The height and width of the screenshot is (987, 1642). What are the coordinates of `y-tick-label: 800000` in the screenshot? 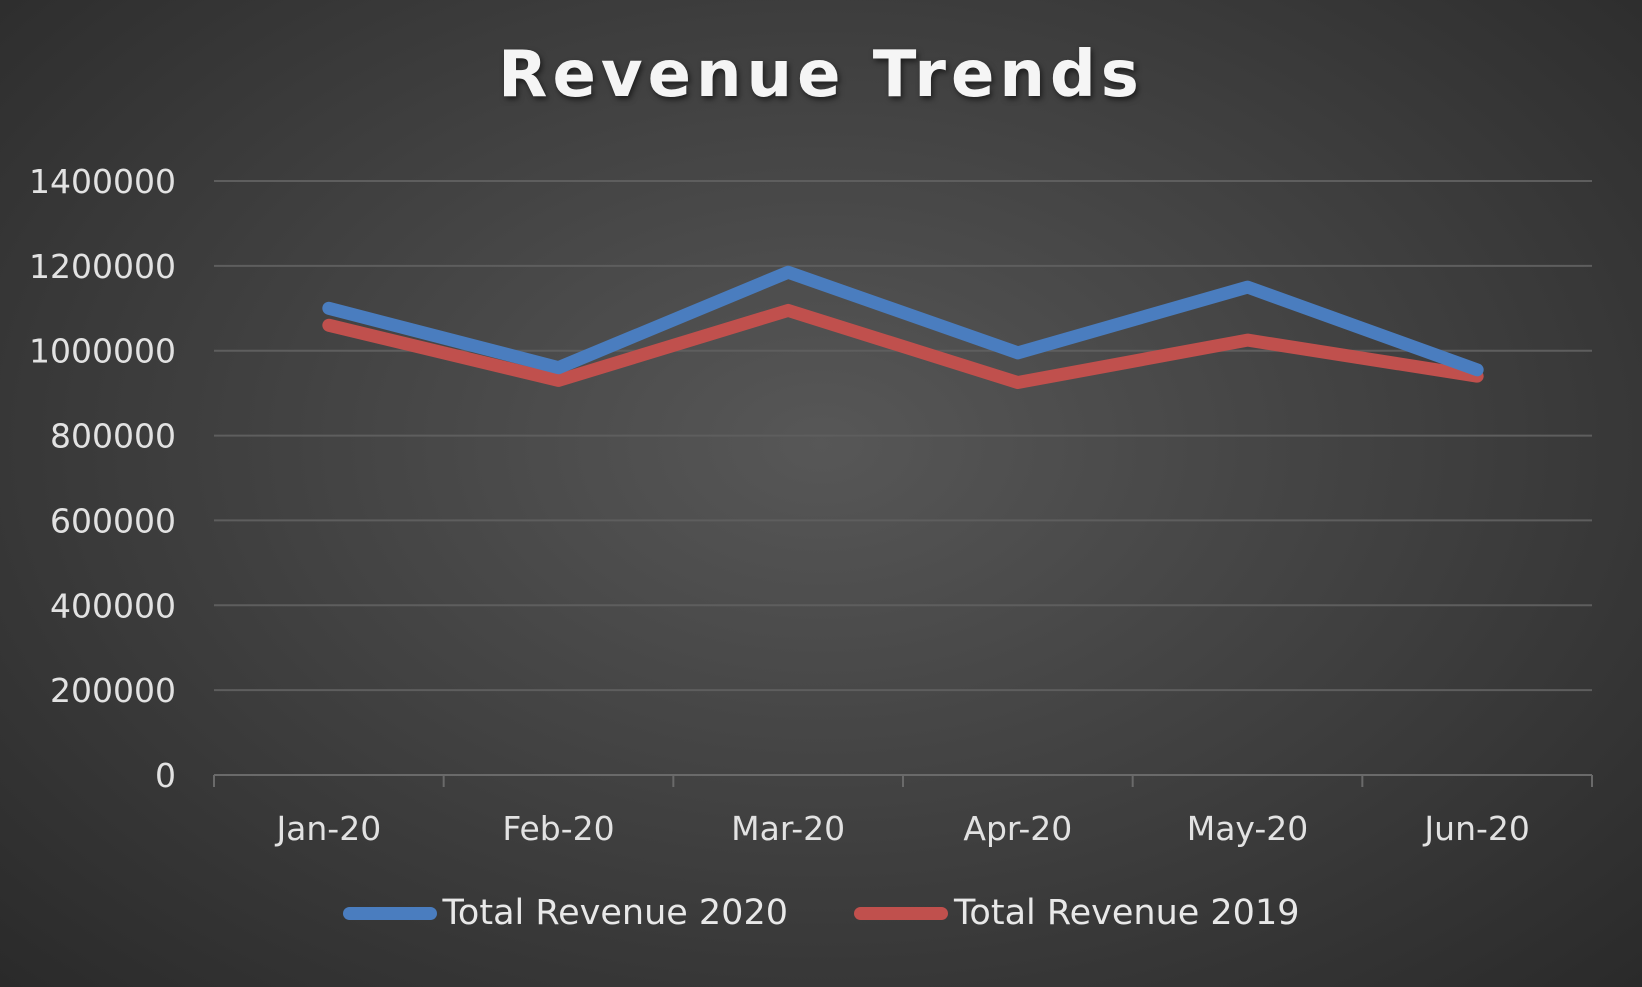 It's located at (113, 436).